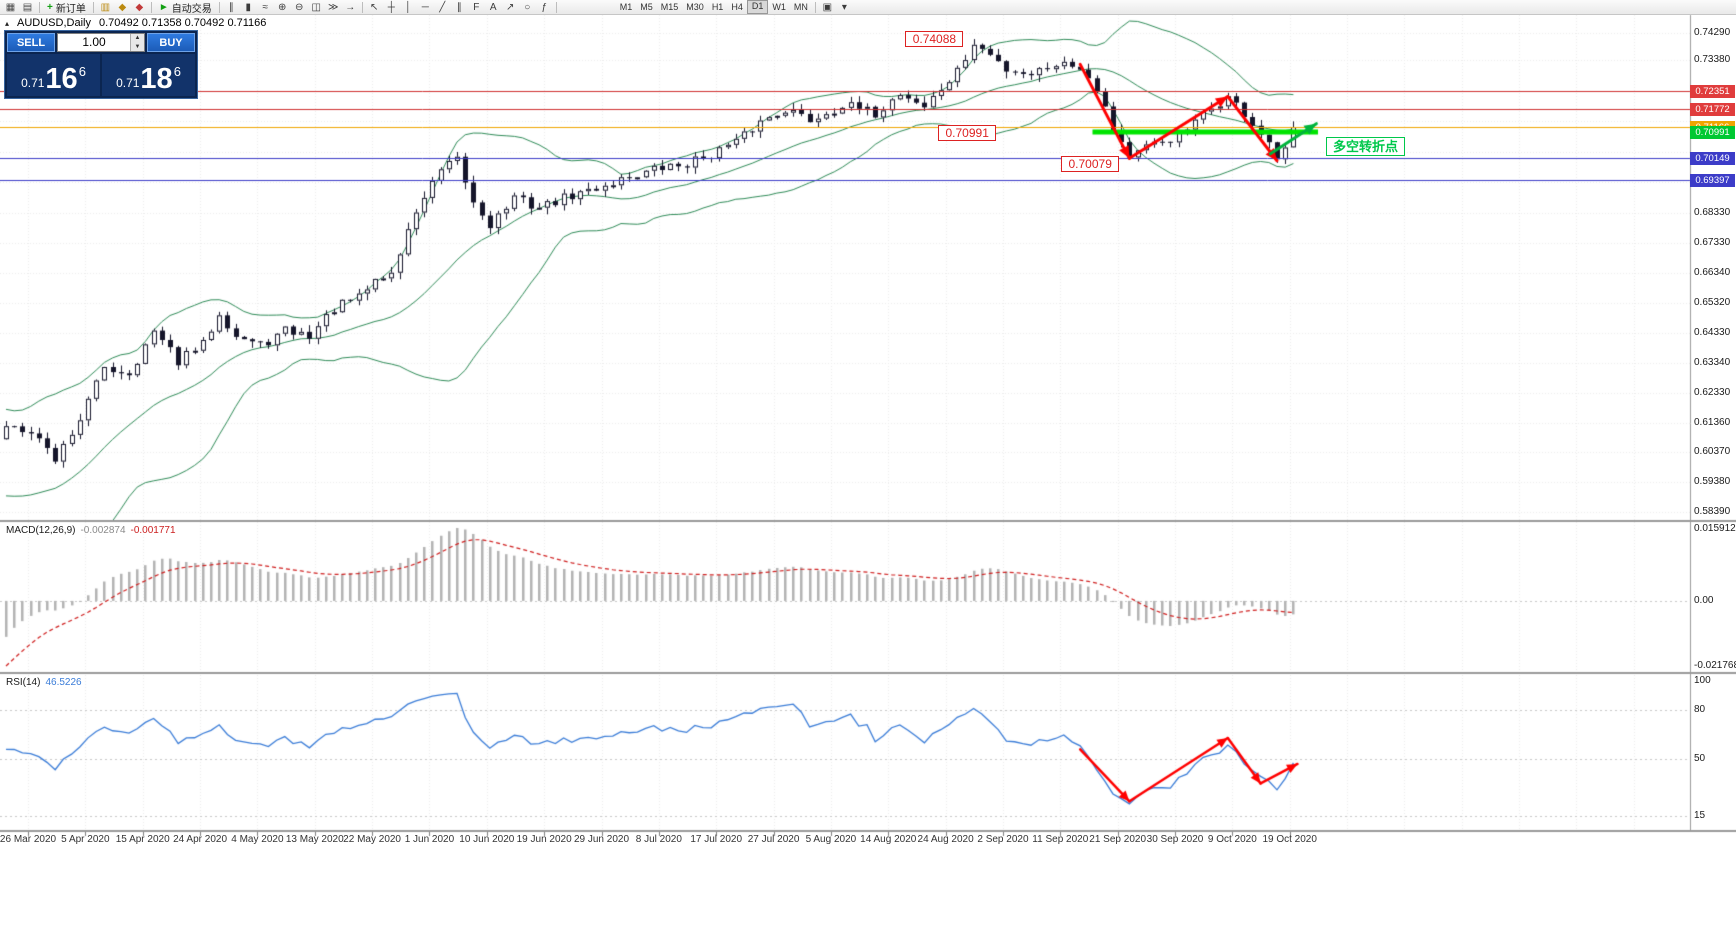 The image size is (1736, 943). Describe the element at coordinates (33, 83) in the screenshot. I see `bid-prefix: 0.71` at that location.